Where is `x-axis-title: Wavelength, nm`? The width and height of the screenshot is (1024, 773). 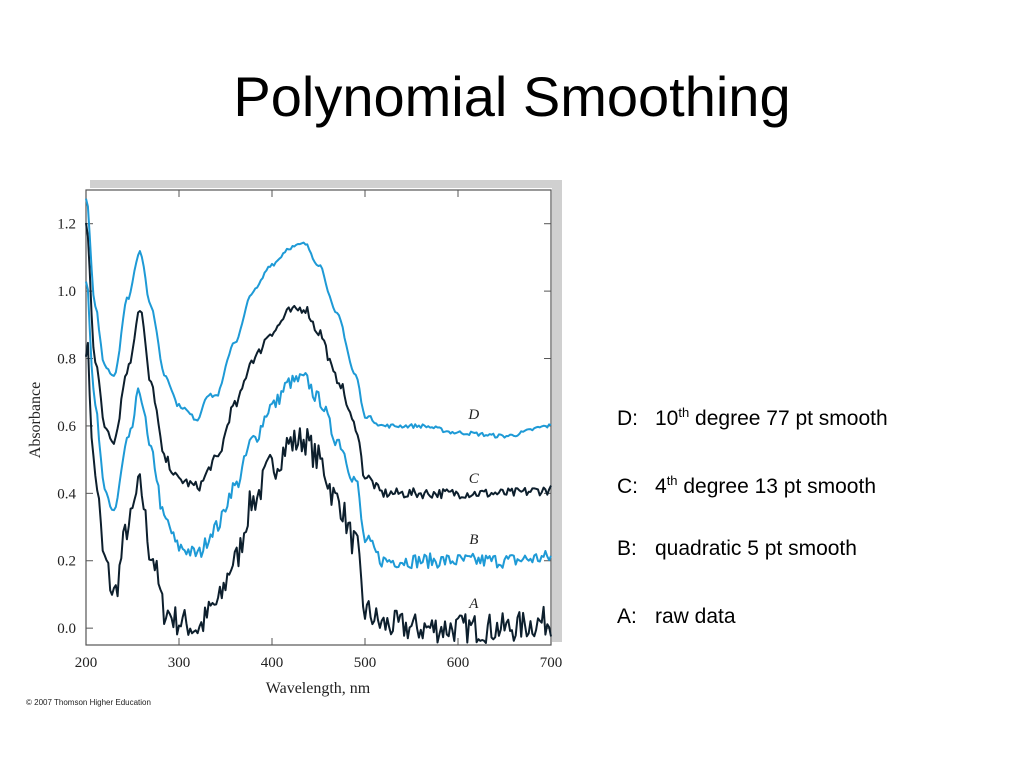
x-axis-title: Wavelength, nm is located at coordinates (318, 688).